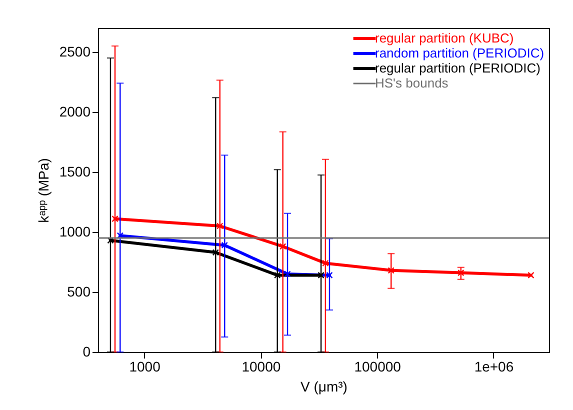  I want to click on legend-label: regular partition (PERIODIC), so click(457, 68).